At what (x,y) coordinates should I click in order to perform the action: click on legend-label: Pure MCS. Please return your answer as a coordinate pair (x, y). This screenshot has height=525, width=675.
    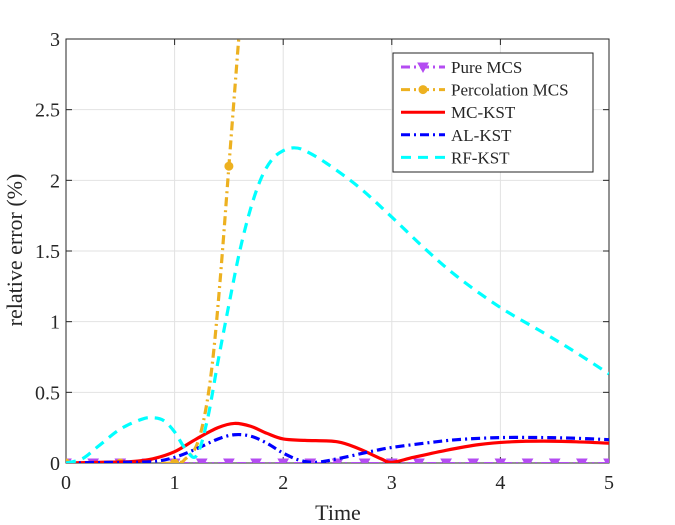
    Looking at the image, I should click on (486, 67).